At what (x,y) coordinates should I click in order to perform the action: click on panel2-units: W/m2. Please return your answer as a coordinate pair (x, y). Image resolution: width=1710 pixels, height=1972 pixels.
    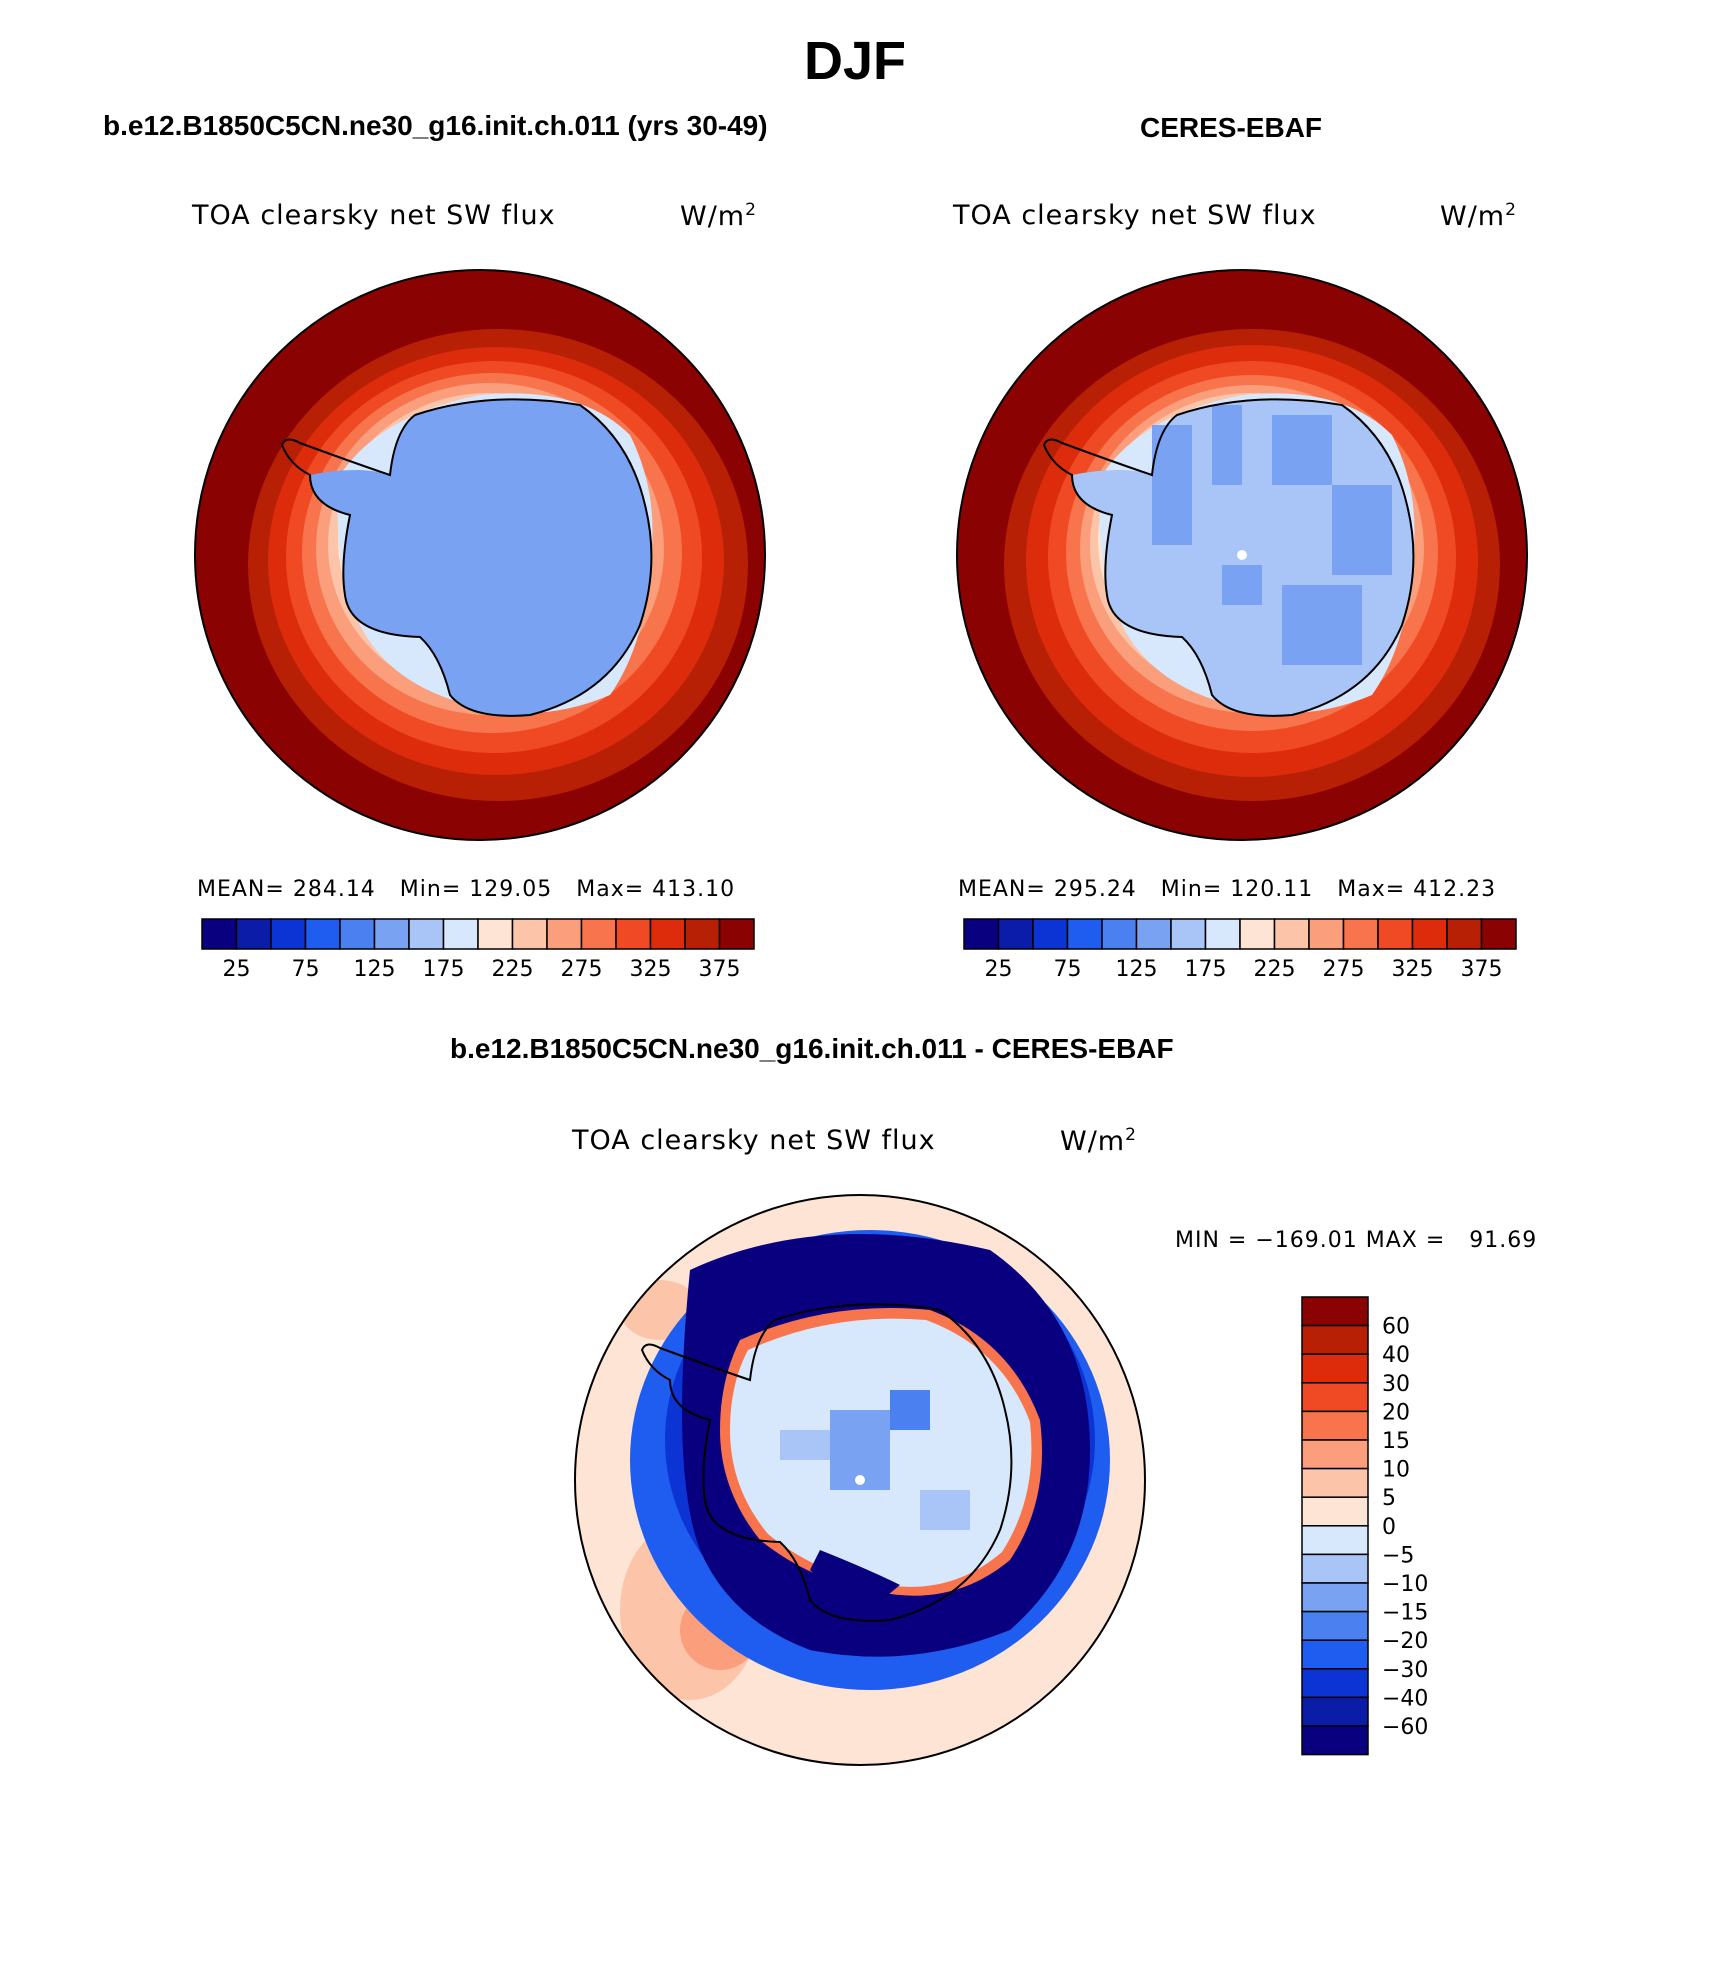
    Looking at the image, I should click on (1478, 216).